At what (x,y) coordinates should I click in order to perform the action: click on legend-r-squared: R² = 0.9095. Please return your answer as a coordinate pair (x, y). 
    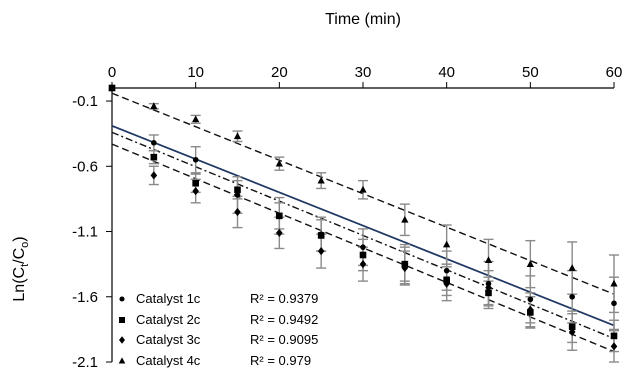
    Looking at the image, I should click on (284, 339).